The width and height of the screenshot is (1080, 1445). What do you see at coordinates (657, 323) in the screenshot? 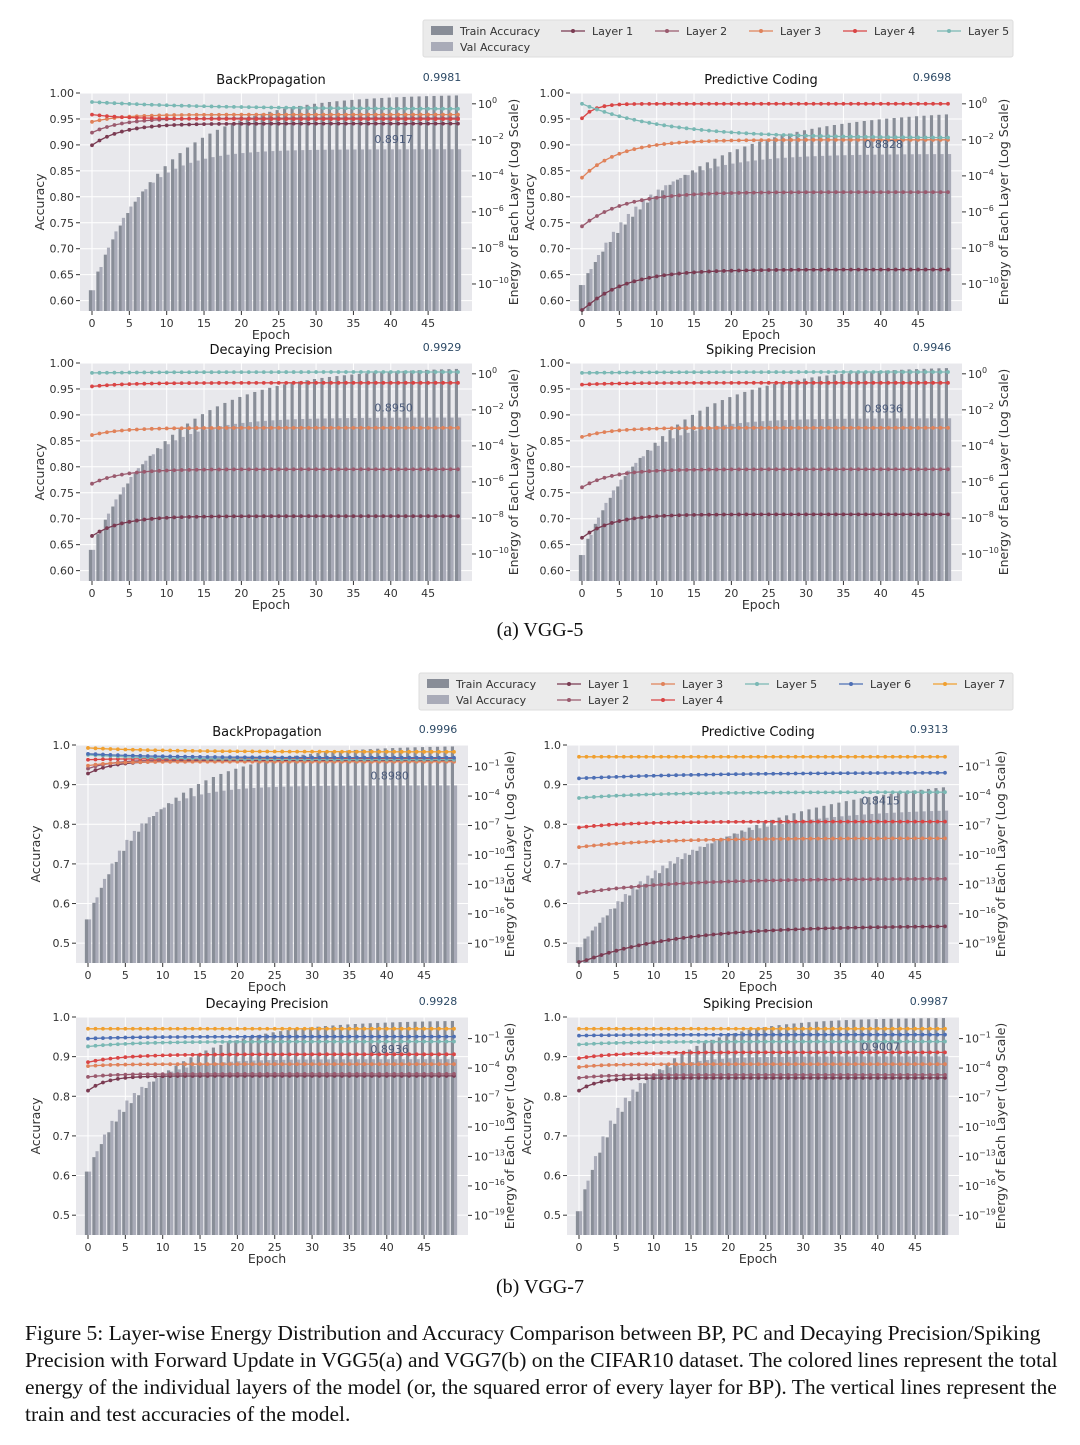
I see `x-tick-label: 10` at bounding box center [657, 323].